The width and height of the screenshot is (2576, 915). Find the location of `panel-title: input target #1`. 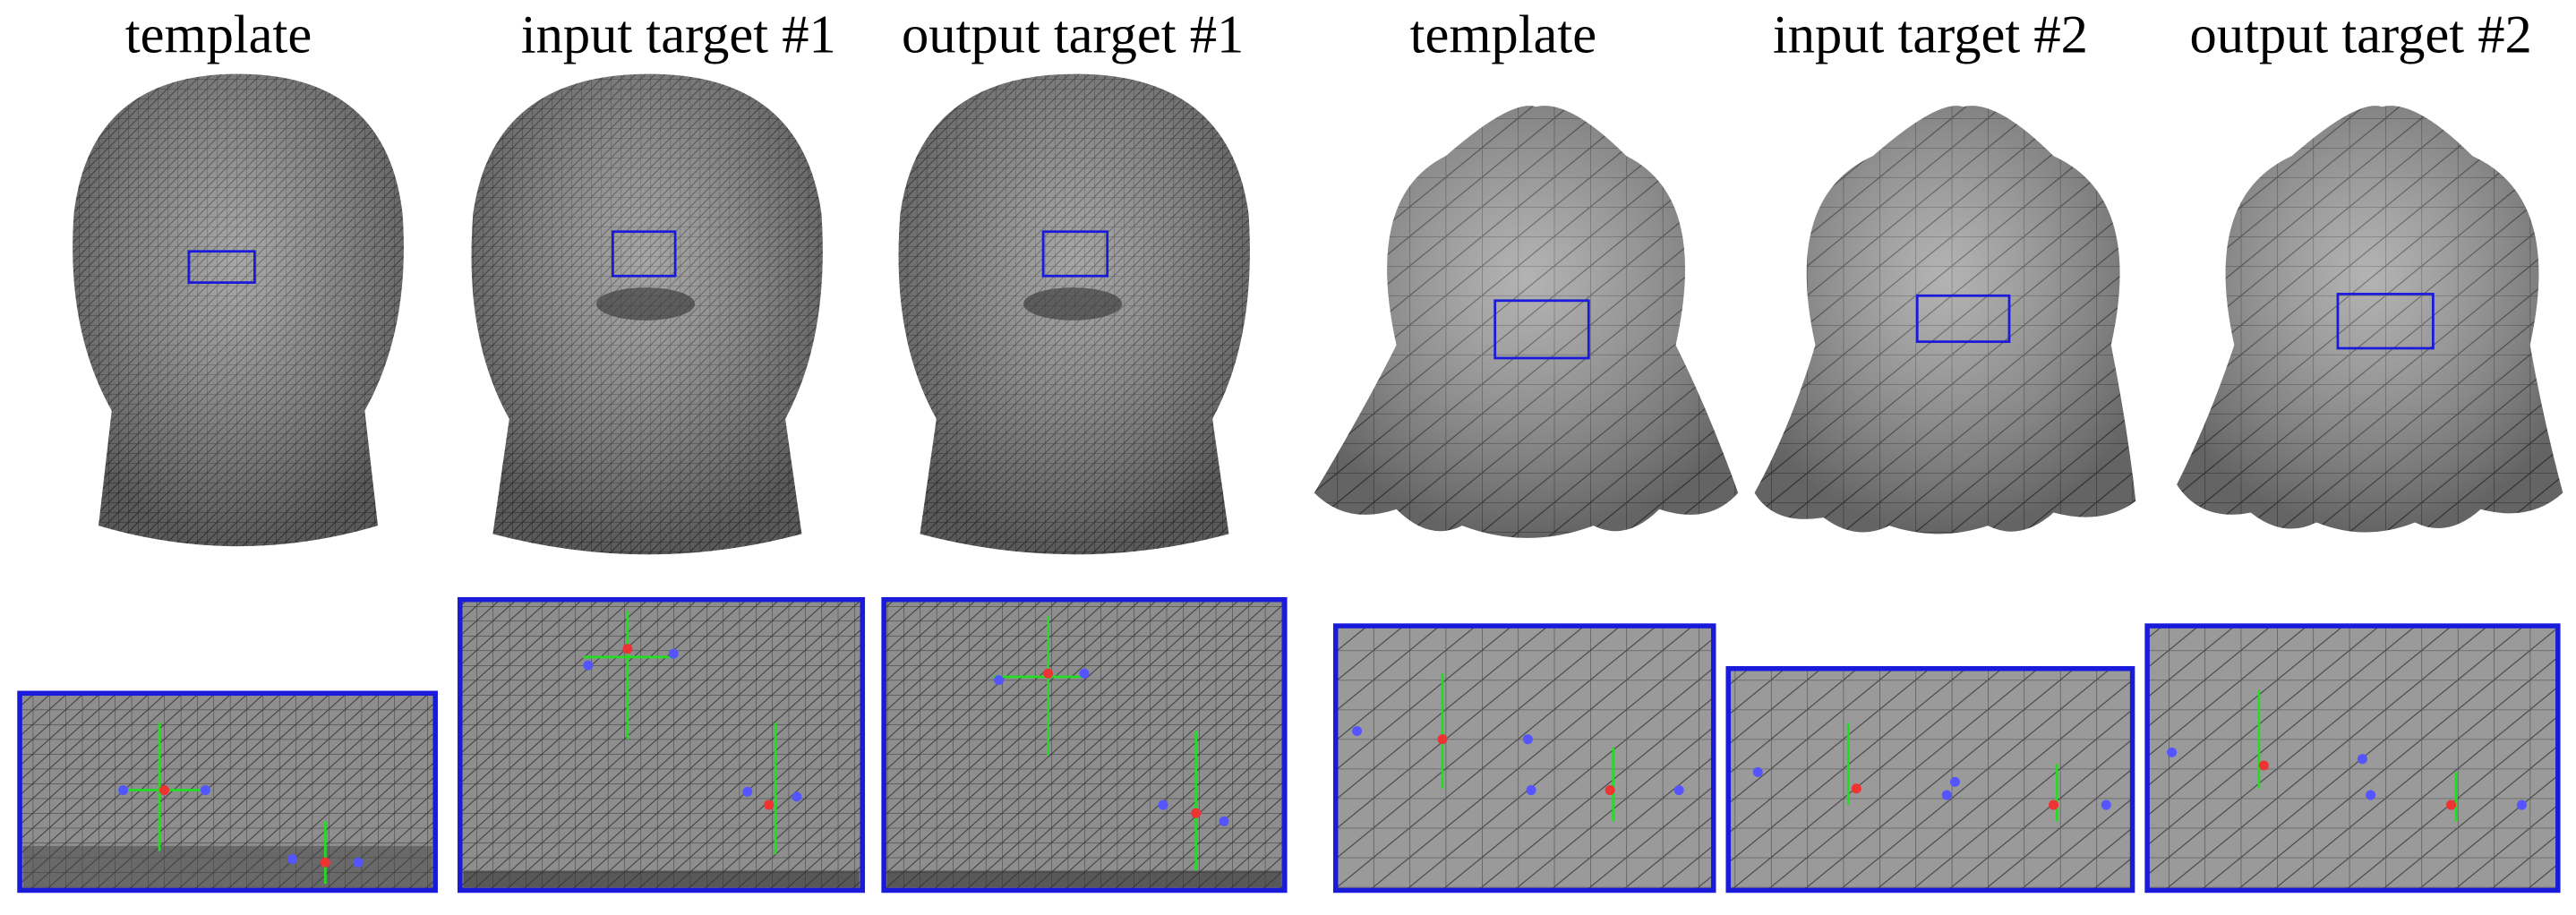

panel-title: input target #1 is located at coordinates (678, 35).